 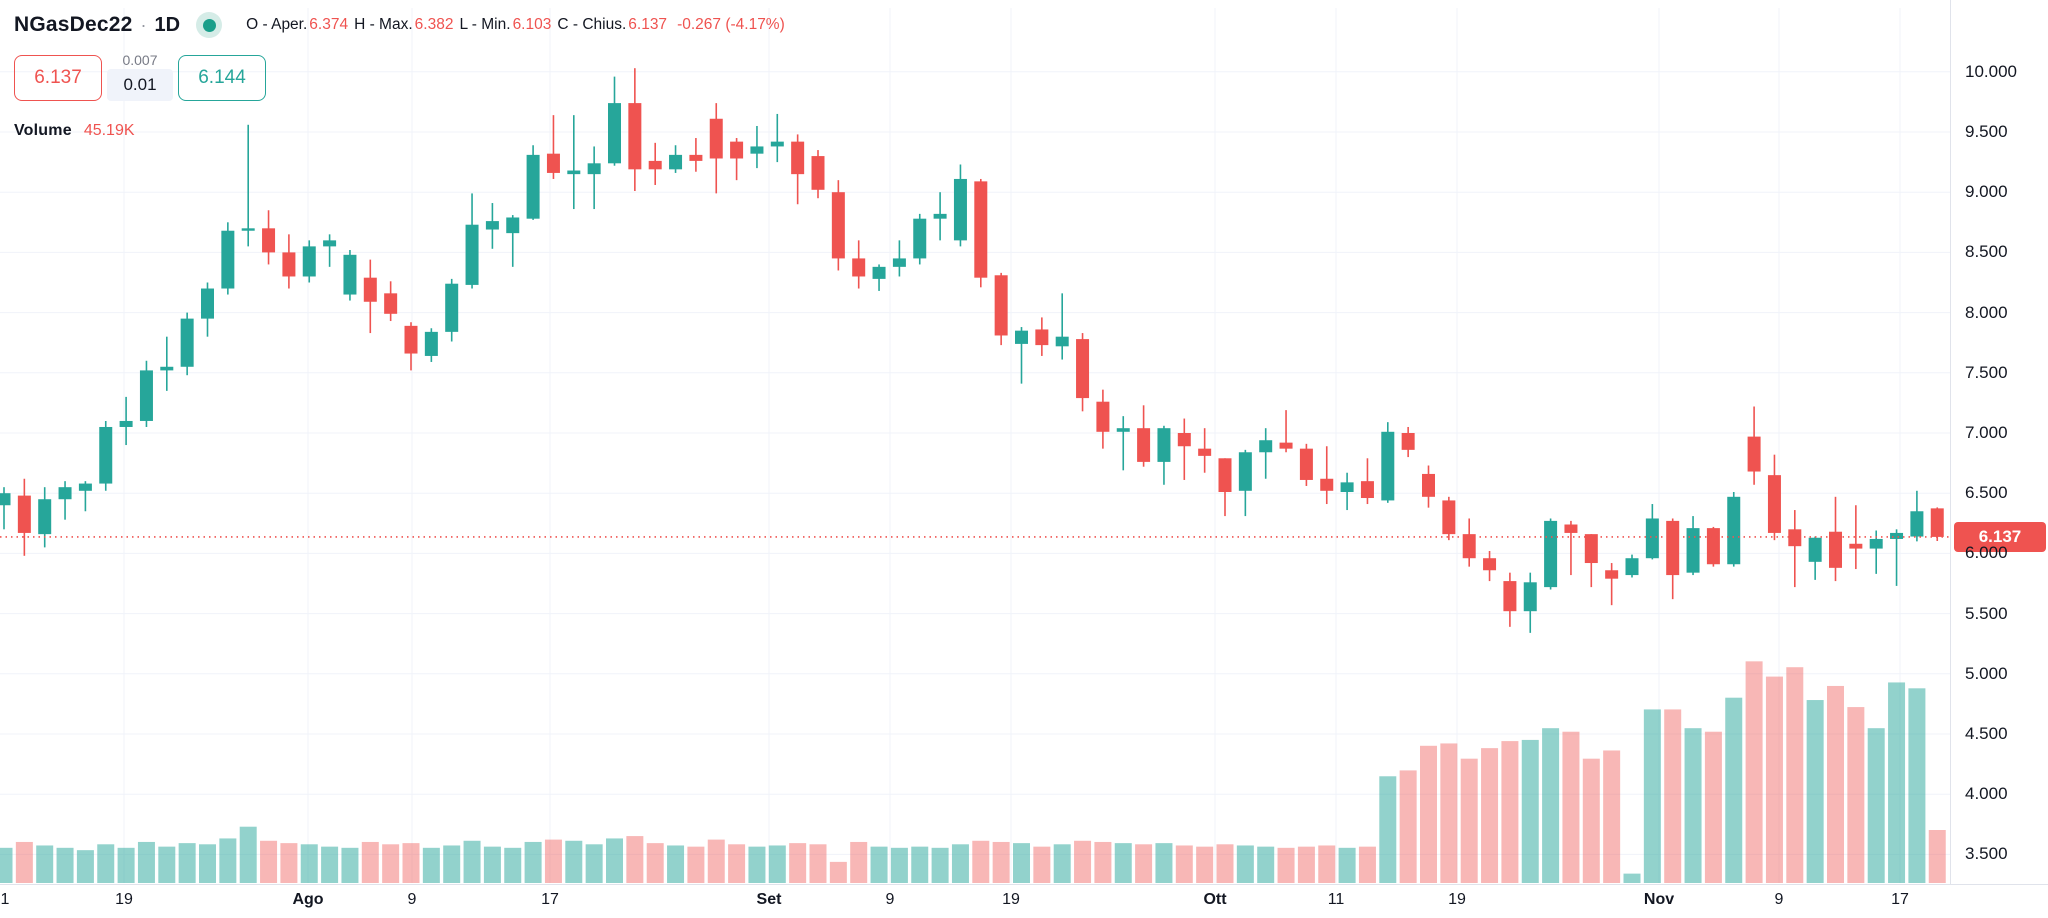 What do you see at coordinates (434, 24) in the screenshot?
I see `ohlc-field-value: 6.382` at bounding box center [434, 24].